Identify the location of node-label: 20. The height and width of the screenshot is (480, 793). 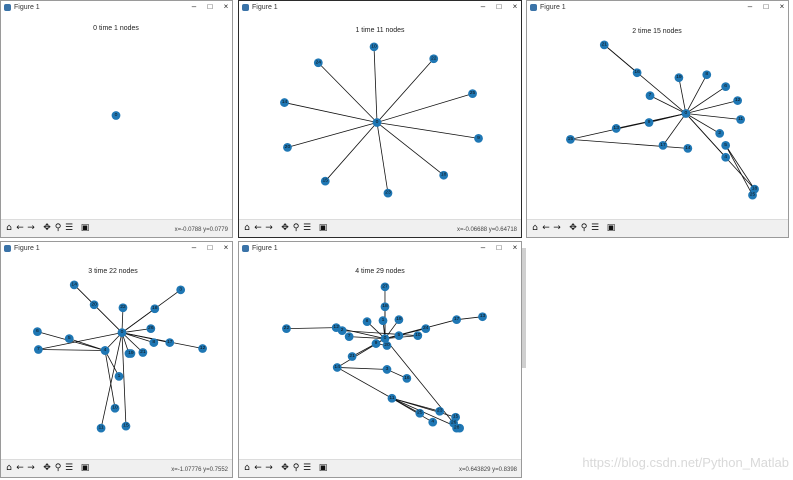
(288, 147).